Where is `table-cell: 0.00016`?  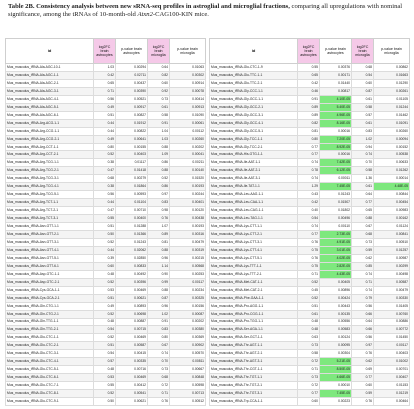
table-cell: 0.00016 is located at coordinates (335, 131).